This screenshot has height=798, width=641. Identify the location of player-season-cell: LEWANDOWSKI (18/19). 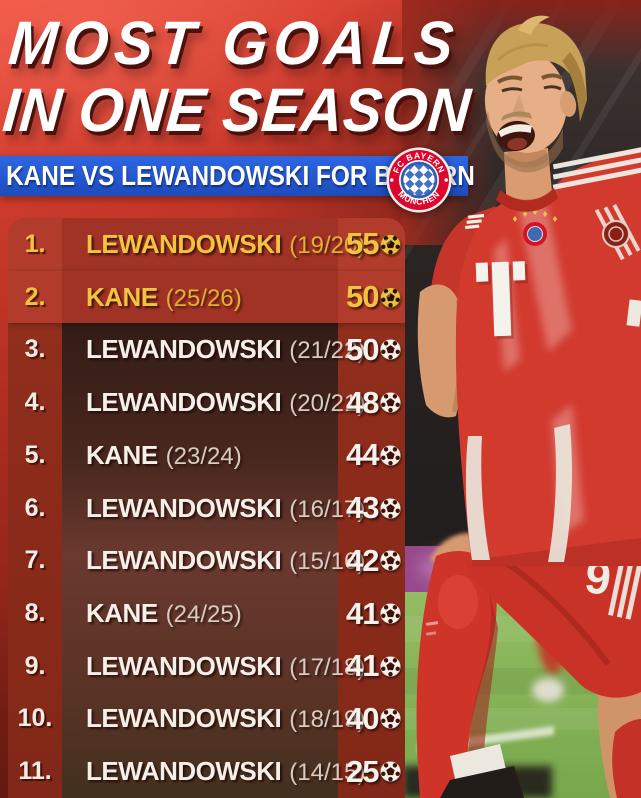
(213, 718).